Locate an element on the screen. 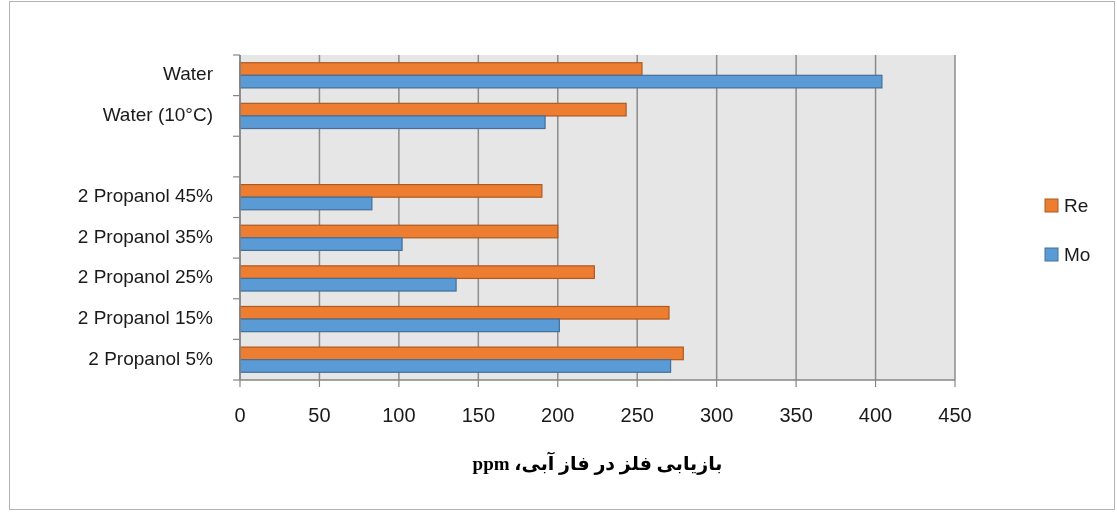 The width and height of the screenshot is (1117, 512). y-tick-label: 2 Propanol 35% is located at coordinates (145, 236).